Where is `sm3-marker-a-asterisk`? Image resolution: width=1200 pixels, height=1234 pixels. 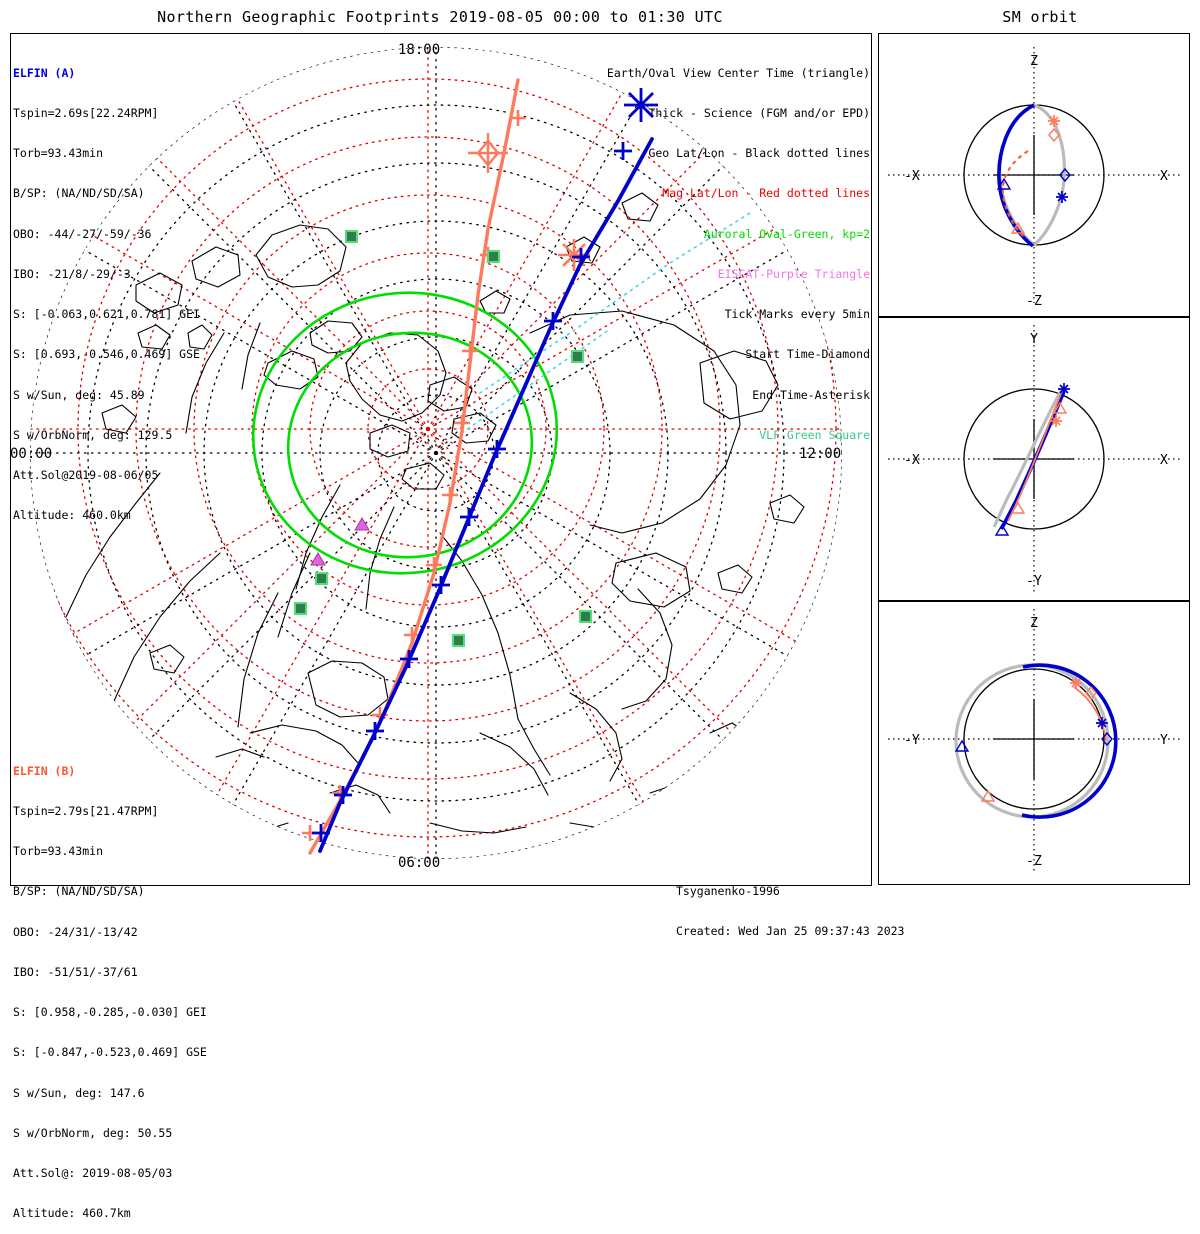 sm3-marker-a-asterisk is located at coordinates (1102, 723).